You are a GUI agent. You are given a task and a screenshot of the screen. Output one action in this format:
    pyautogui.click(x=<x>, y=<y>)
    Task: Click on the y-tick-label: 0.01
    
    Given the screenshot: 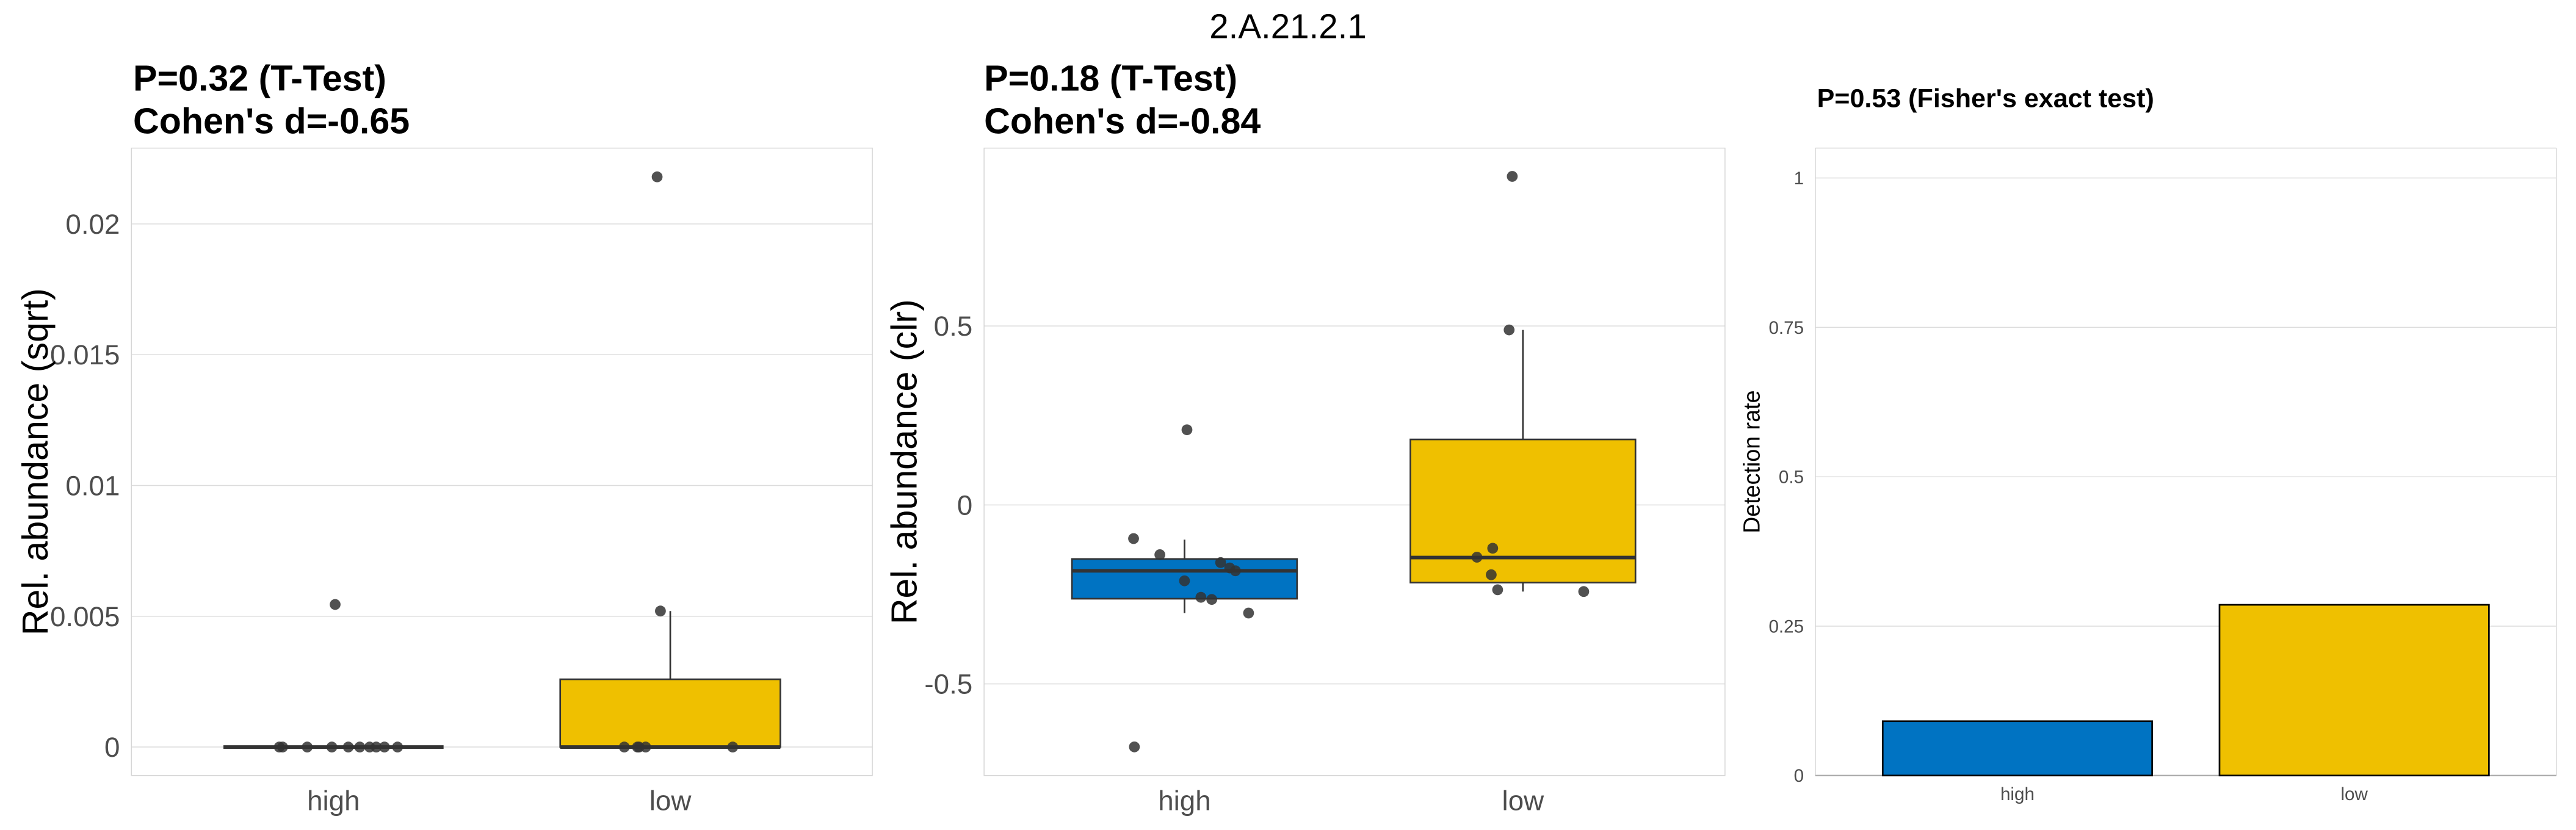 What is the action you would take?
    pyautogui.click(x=92, y=486)
    